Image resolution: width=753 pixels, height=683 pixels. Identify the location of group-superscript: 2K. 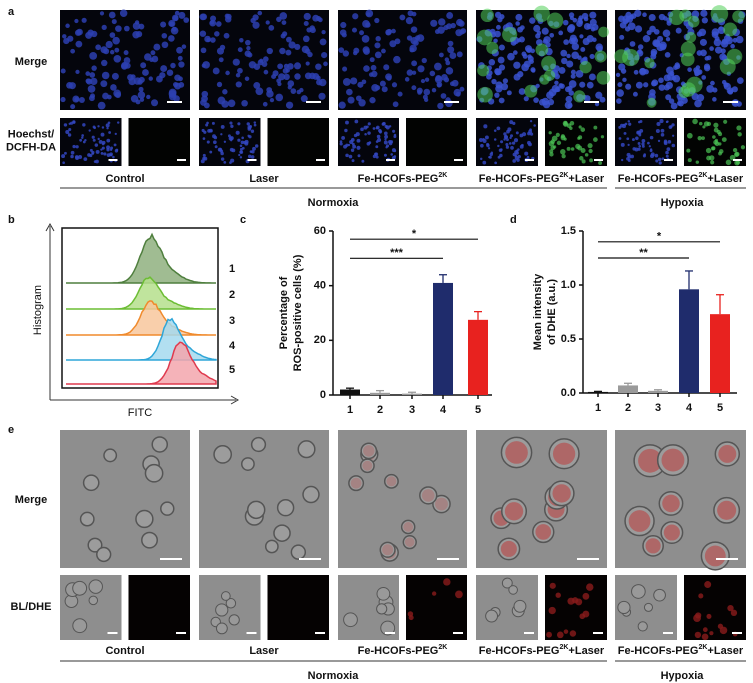
(563, 175).